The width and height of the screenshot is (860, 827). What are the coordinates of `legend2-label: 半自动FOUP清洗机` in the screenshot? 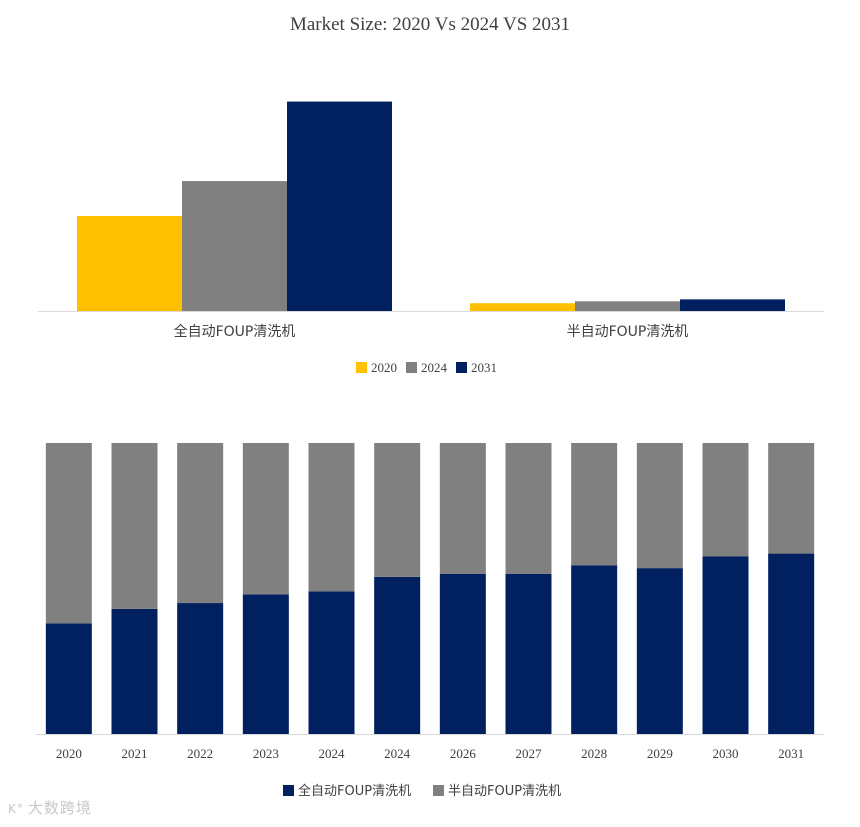 It's located at (504, 791).